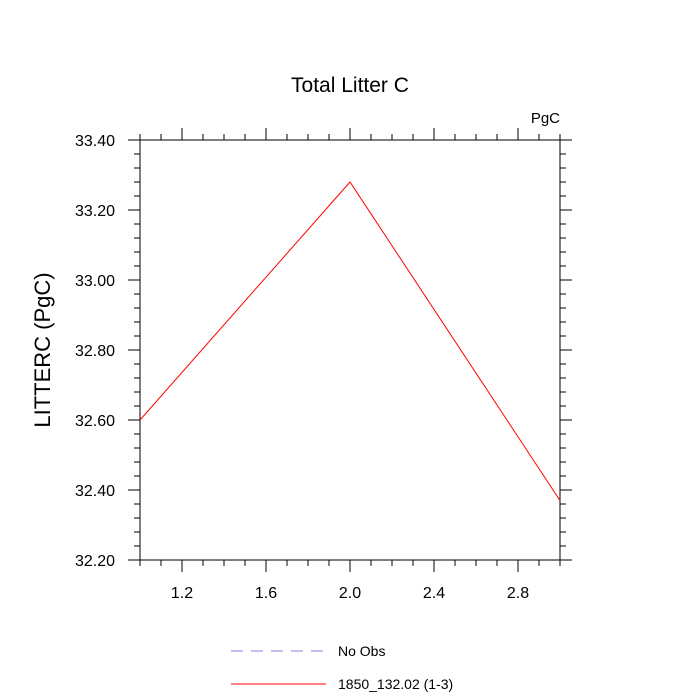  What do you see at coordinates (95, 561) in the screenshot?
I see `y-tick-label: 32.20` at bounding box center [95, 561].